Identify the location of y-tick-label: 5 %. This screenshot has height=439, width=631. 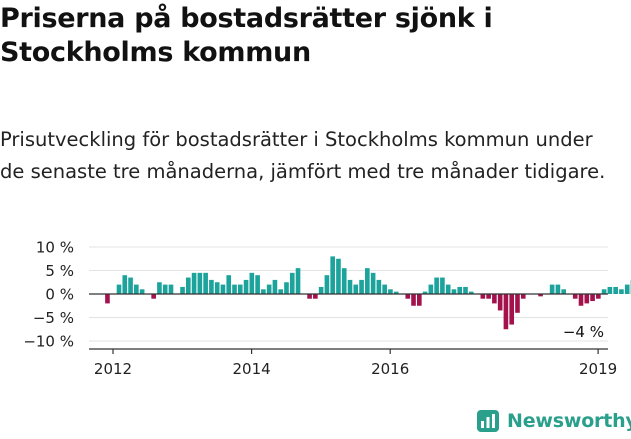
(59, 271).